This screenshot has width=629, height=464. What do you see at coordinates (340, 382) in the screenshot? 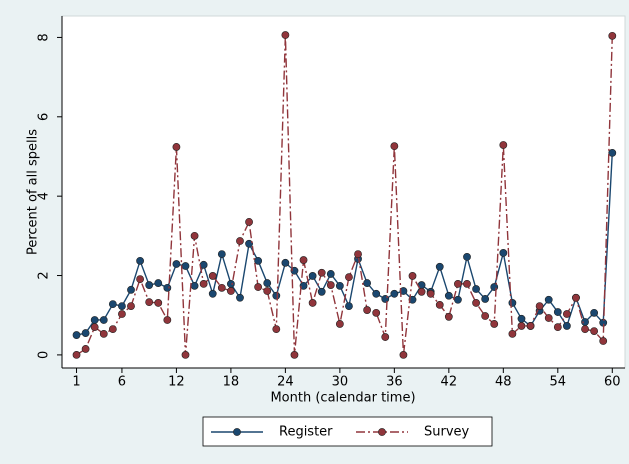
I see `x-tick-label: 30` at bounding box center [340, 382].